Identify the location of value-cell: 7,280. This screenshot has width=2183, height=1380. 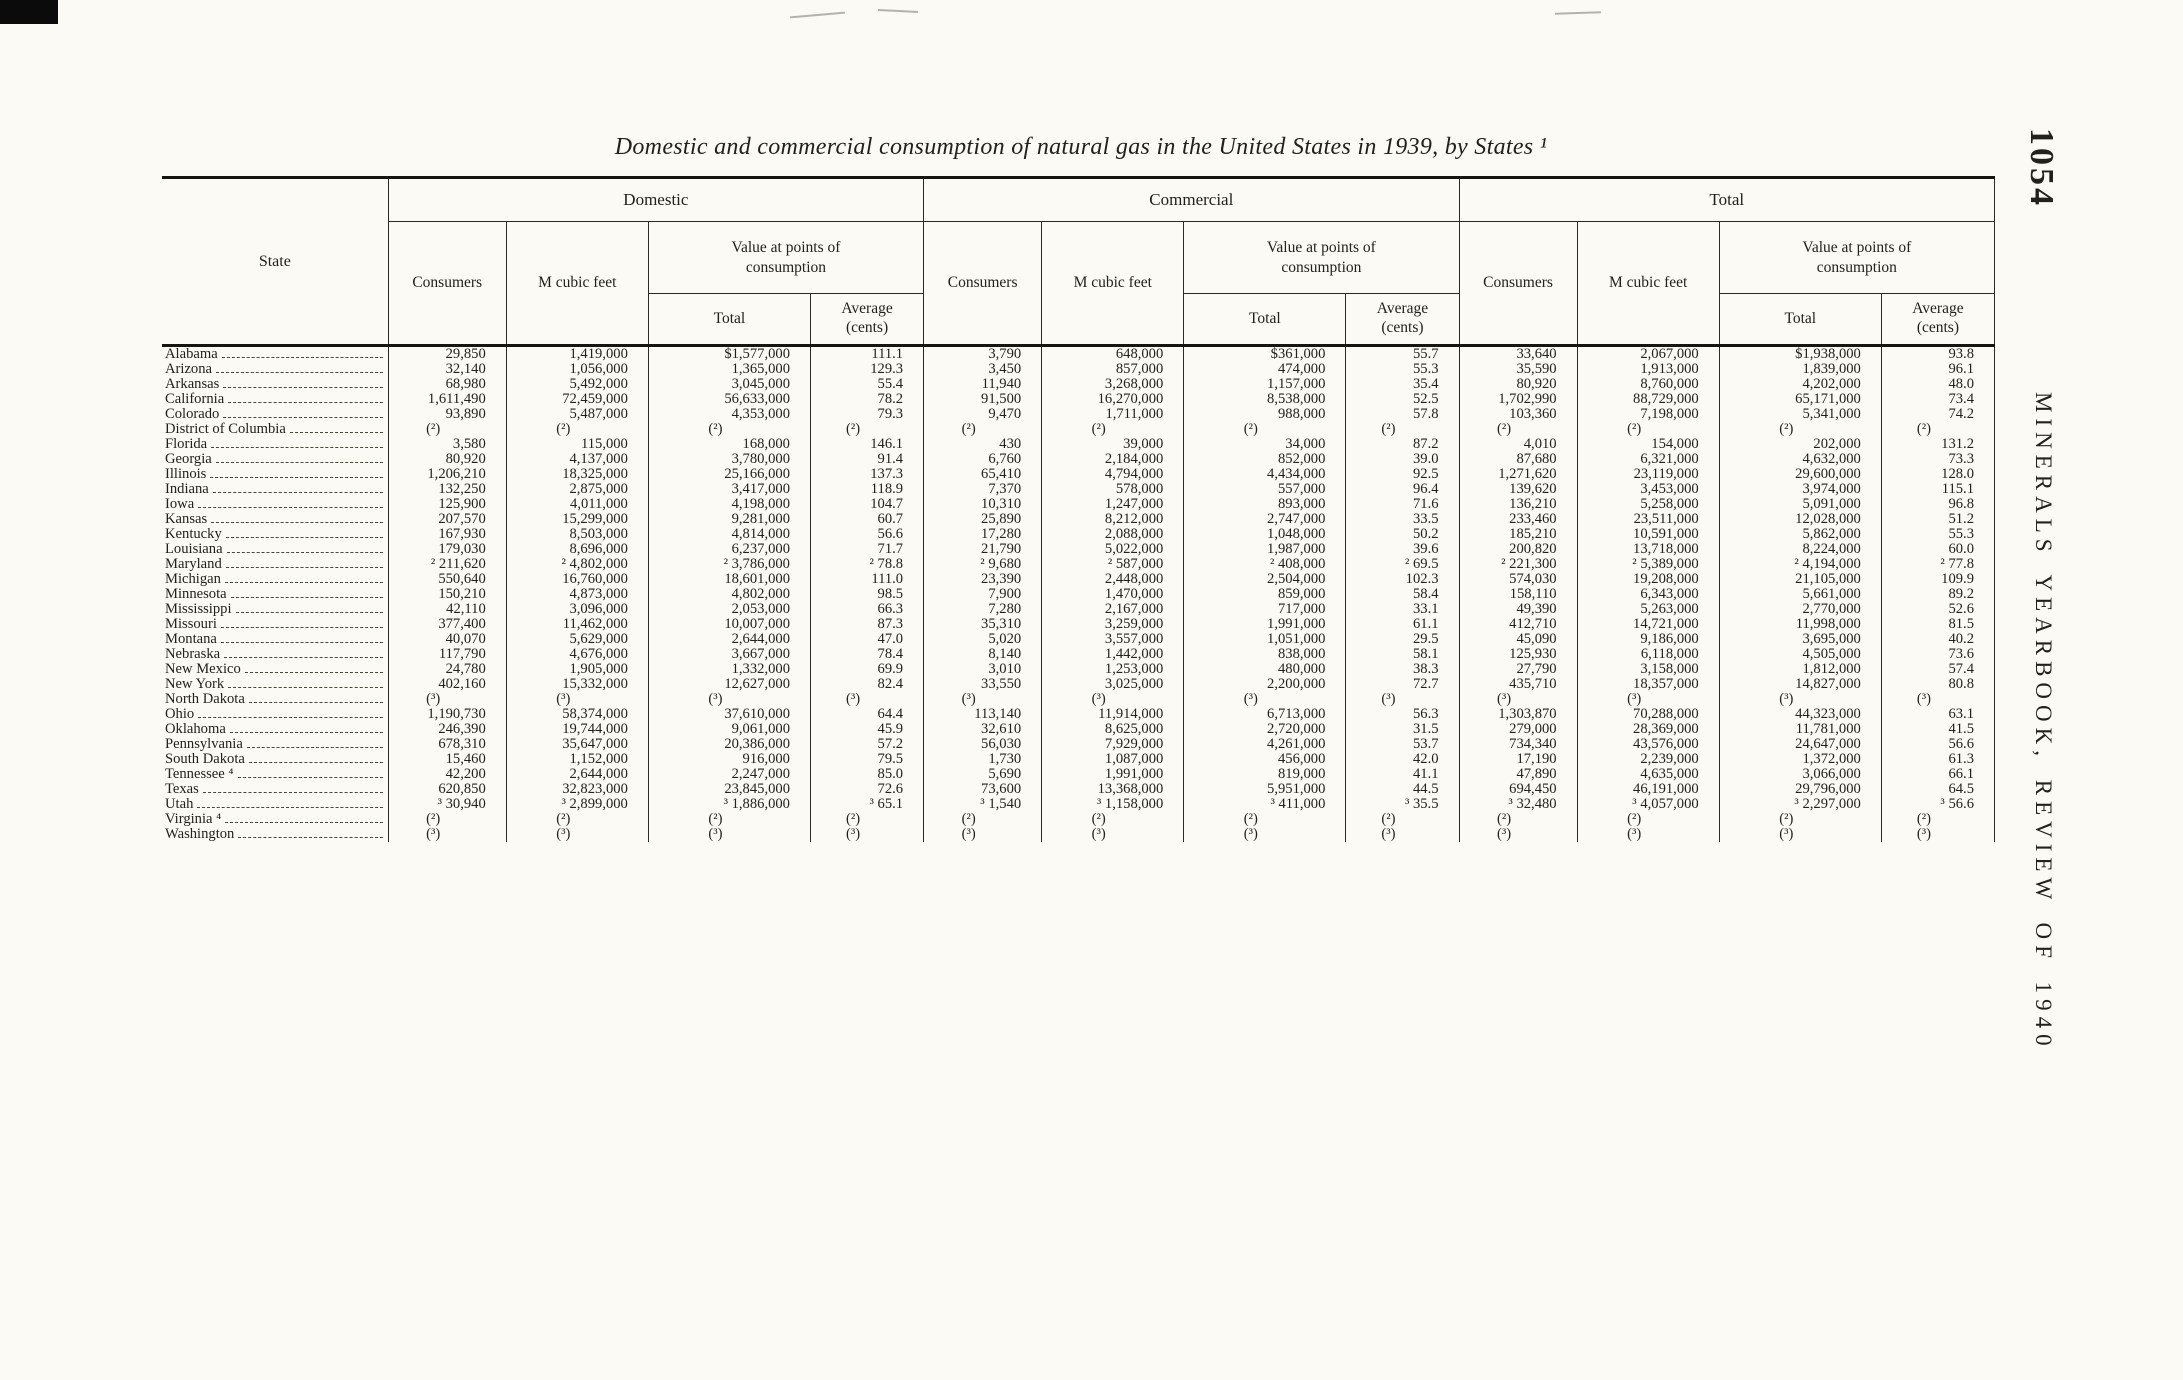
(982, 609).